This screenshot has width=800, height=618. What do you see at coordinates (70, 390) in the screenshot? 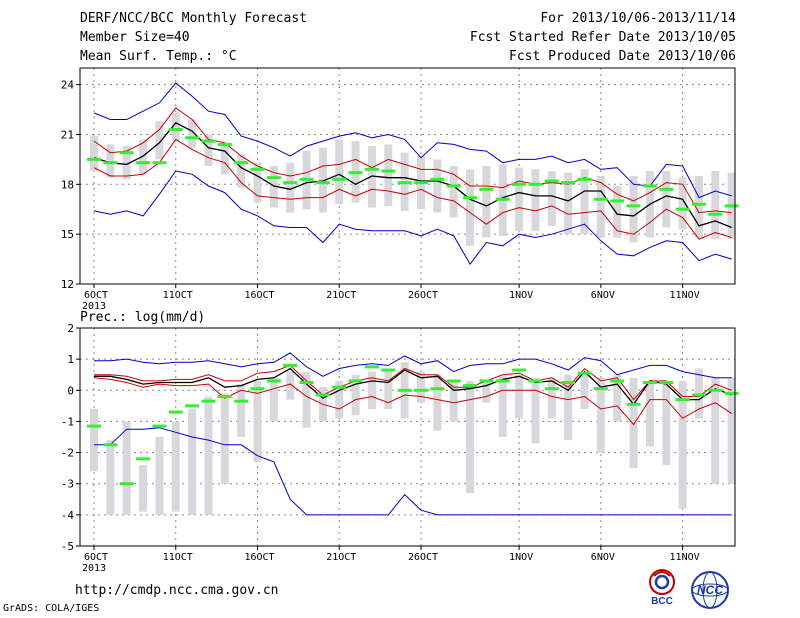
I see `precip-ytick-label: 0` at bounding box center [70, 390].